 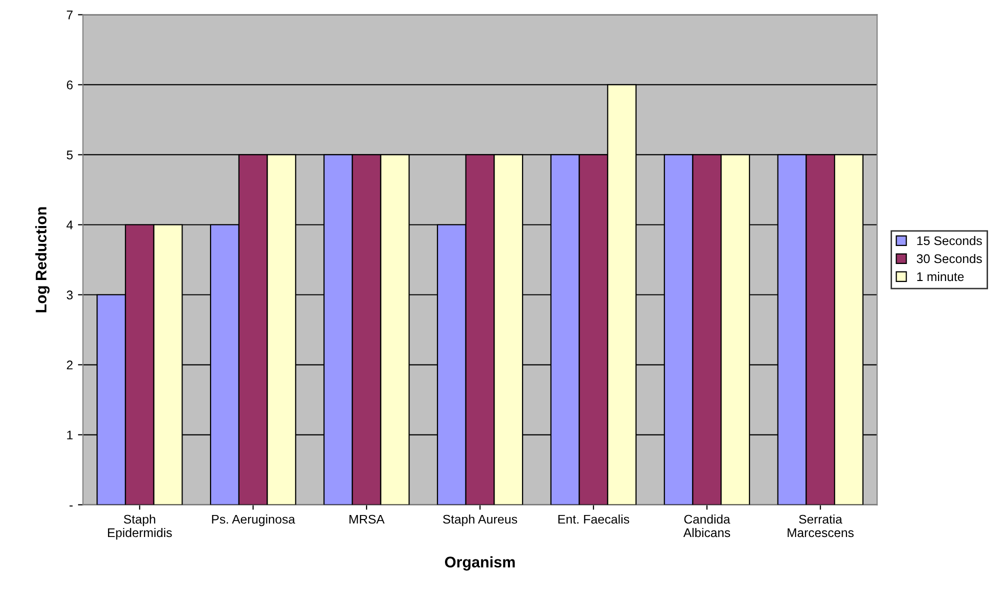 I want to click on y-tick-label: 7, so click(x=69, y=15).